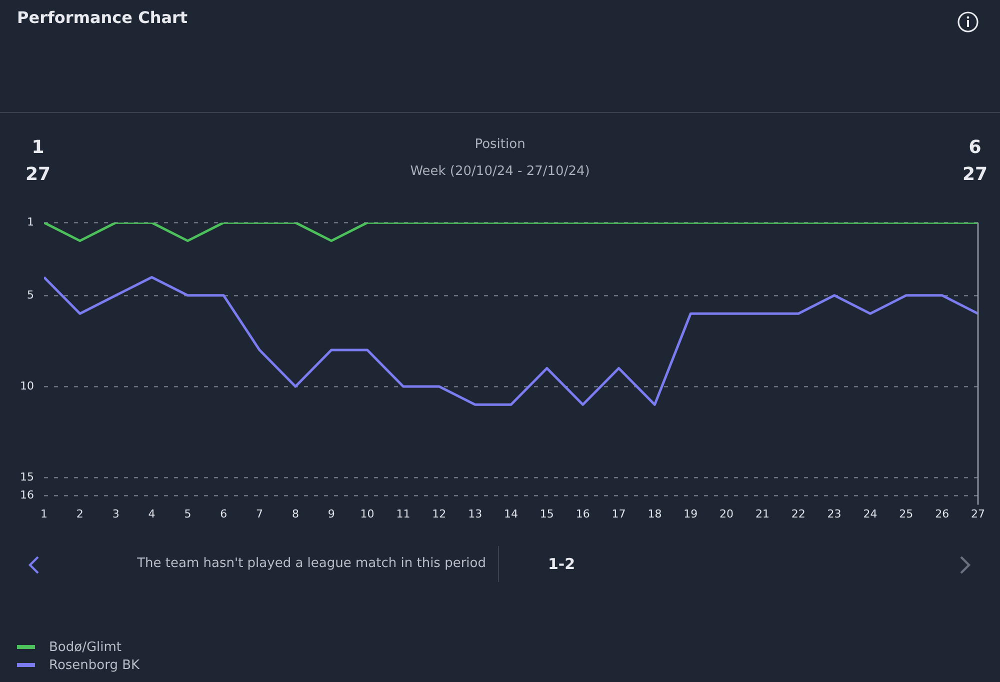 The width and height of the screenshot is (1000, 682). What do you see at coordinates (619, 513) in the screenshot?
I see `x-tick-label: 17` at bounding box center [619, 513].